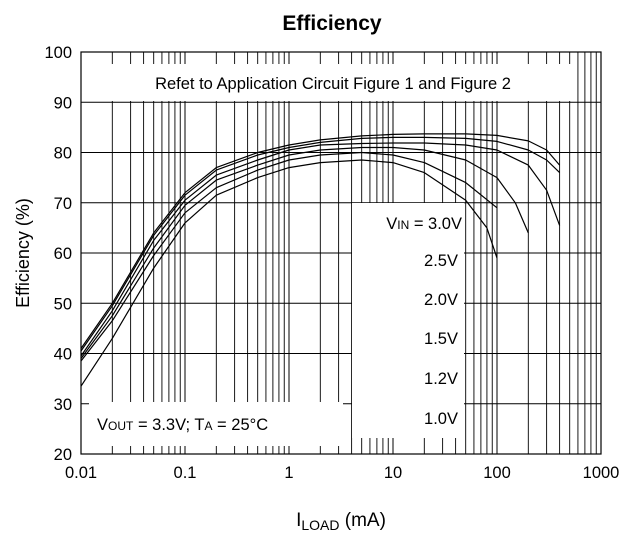 This screenshot has width=623, height=536. What do you see at coordinates (441, 300) in the screenshot?
I see `vin-label-2v0: 2.0V` at bounding box center [441, 300].